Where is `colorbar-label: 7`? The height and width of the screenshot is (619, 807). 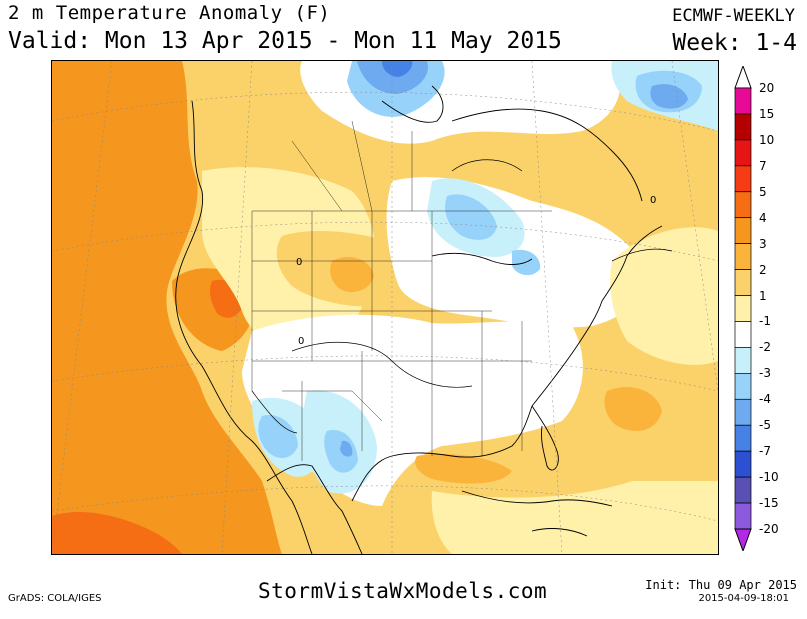
colorbar-label: 7 is located at coordinates (763, 165).